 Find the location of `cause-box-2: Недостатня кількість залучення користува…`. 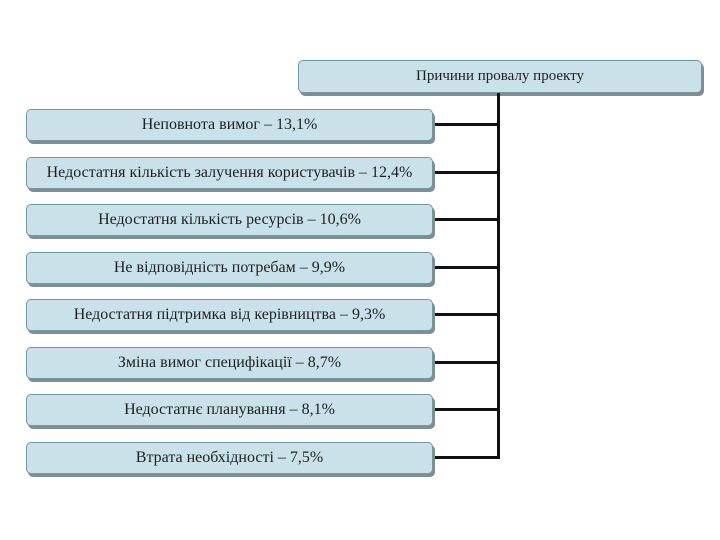

cause-box-2: Недостатня кількість залучення користува… is located at coordinates (229, 173).